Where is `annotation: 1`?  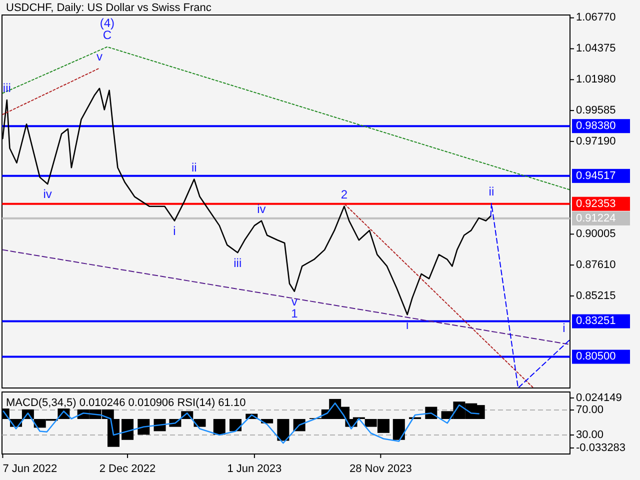 annotation: 1 is located at coordinates (294, 313).